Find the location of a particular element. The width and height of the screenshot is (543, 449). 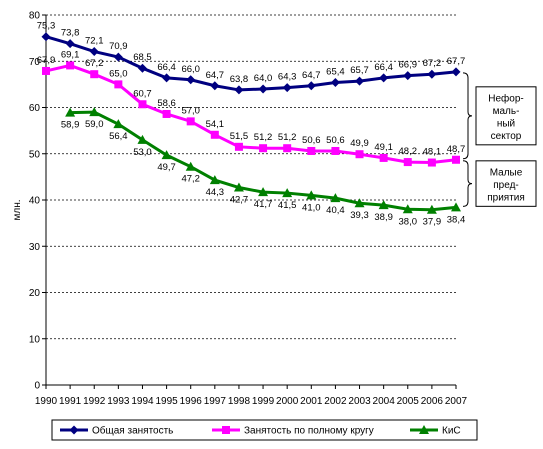

data-label: 40,4 is located at coordinates (335, 210).